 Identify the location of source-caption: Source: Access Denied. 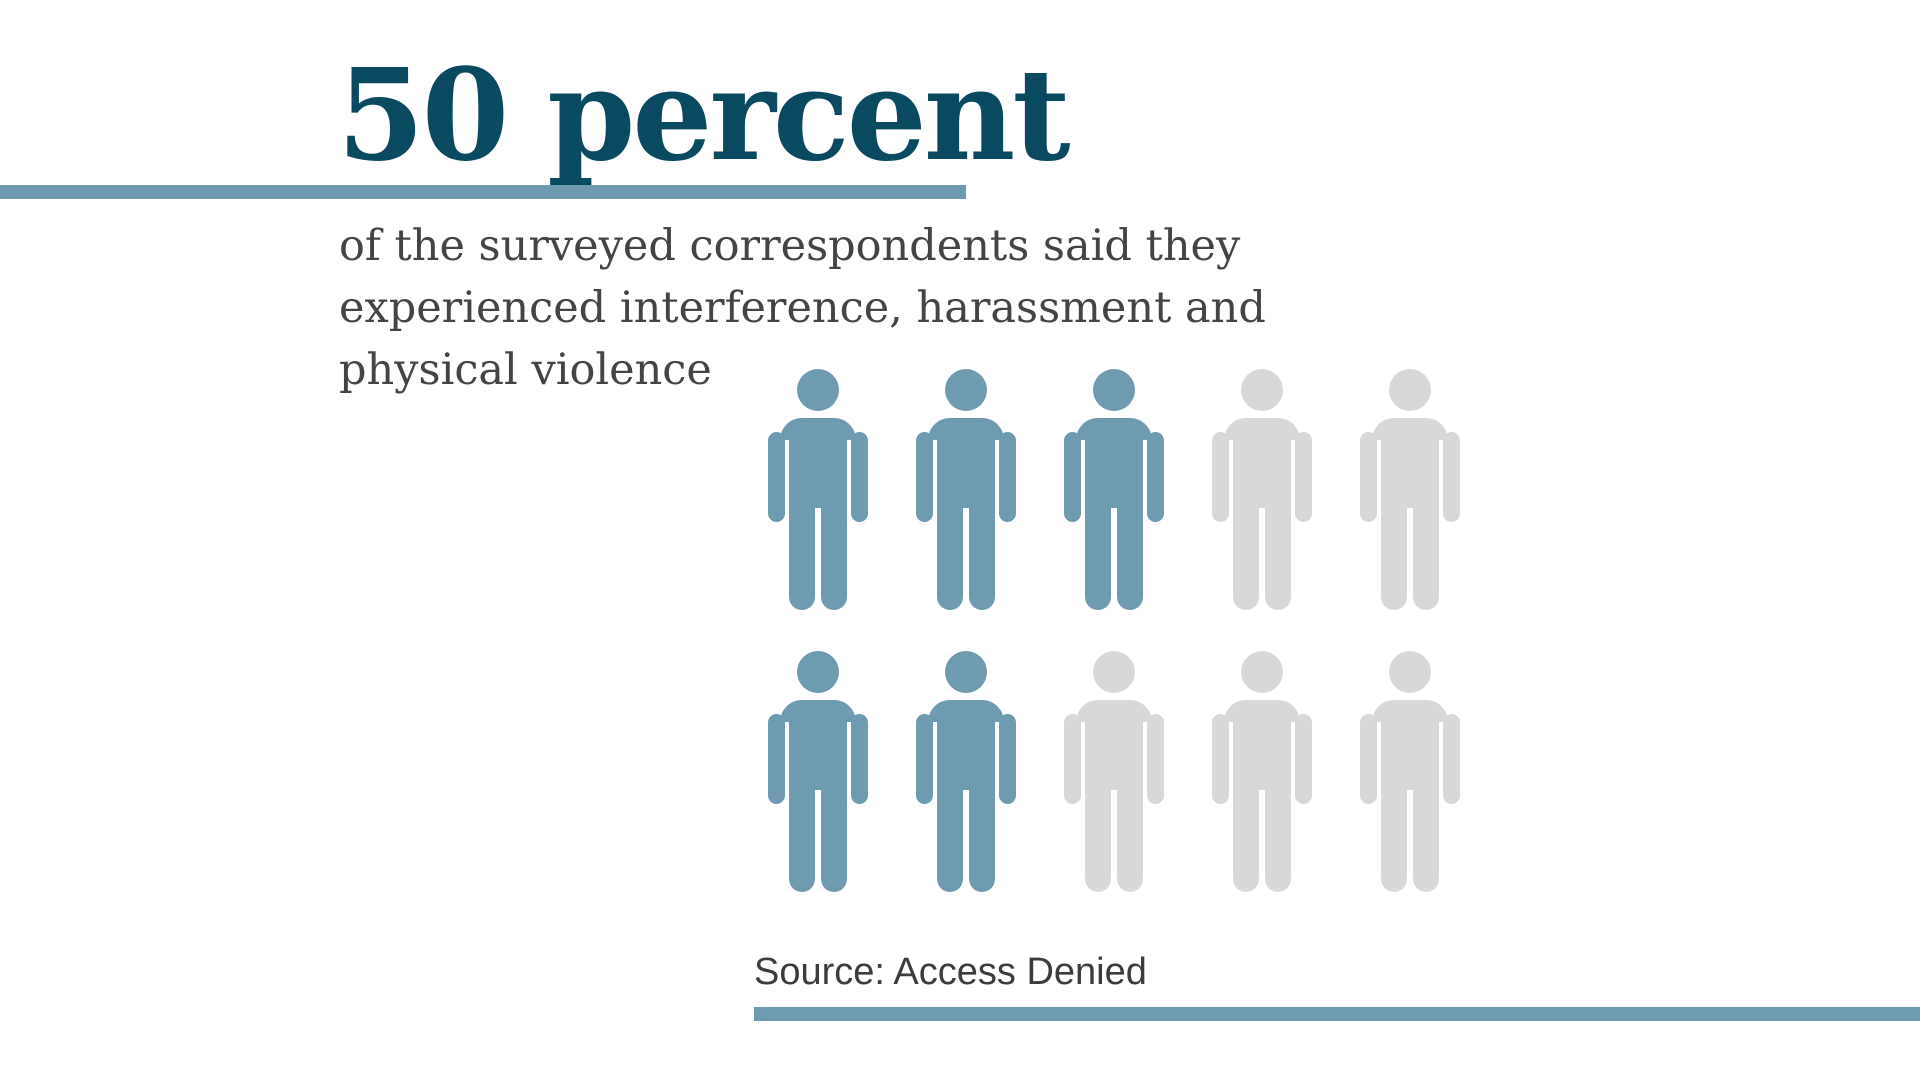
(950, 972).